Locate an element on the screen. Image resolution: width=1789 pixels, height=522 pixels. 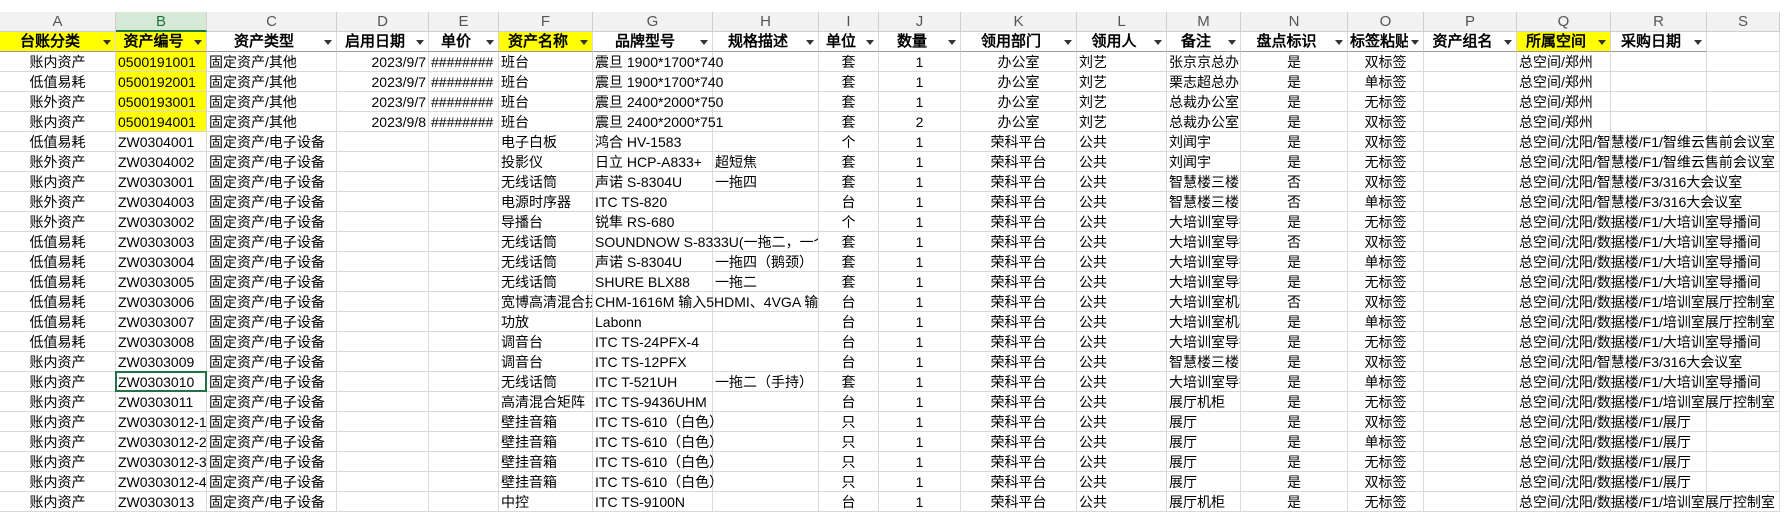
column-letter: O is located at coordinates (1386, 22).